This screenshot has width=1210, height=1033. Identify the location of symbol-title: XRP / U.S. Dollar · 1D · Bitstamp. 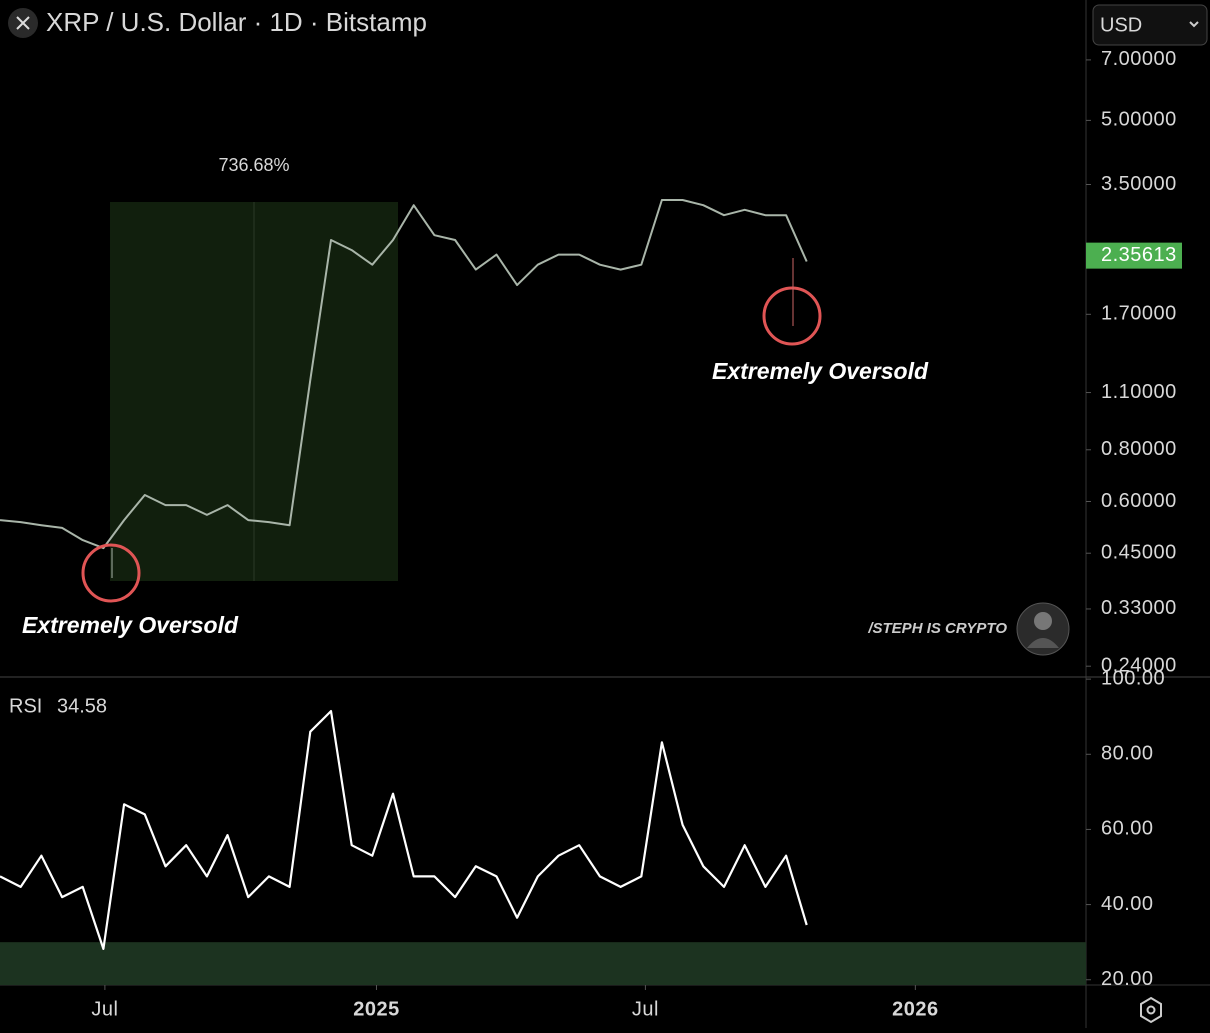
(236, 22).